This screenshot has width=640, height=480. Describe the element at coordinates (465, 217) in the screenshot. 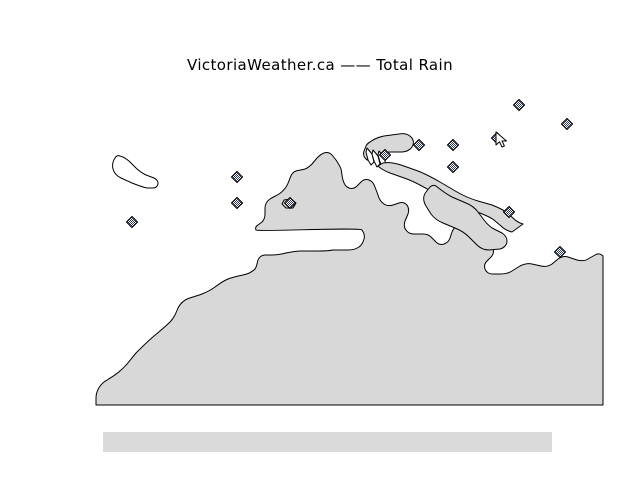

I see `lower-lobe` at that location.